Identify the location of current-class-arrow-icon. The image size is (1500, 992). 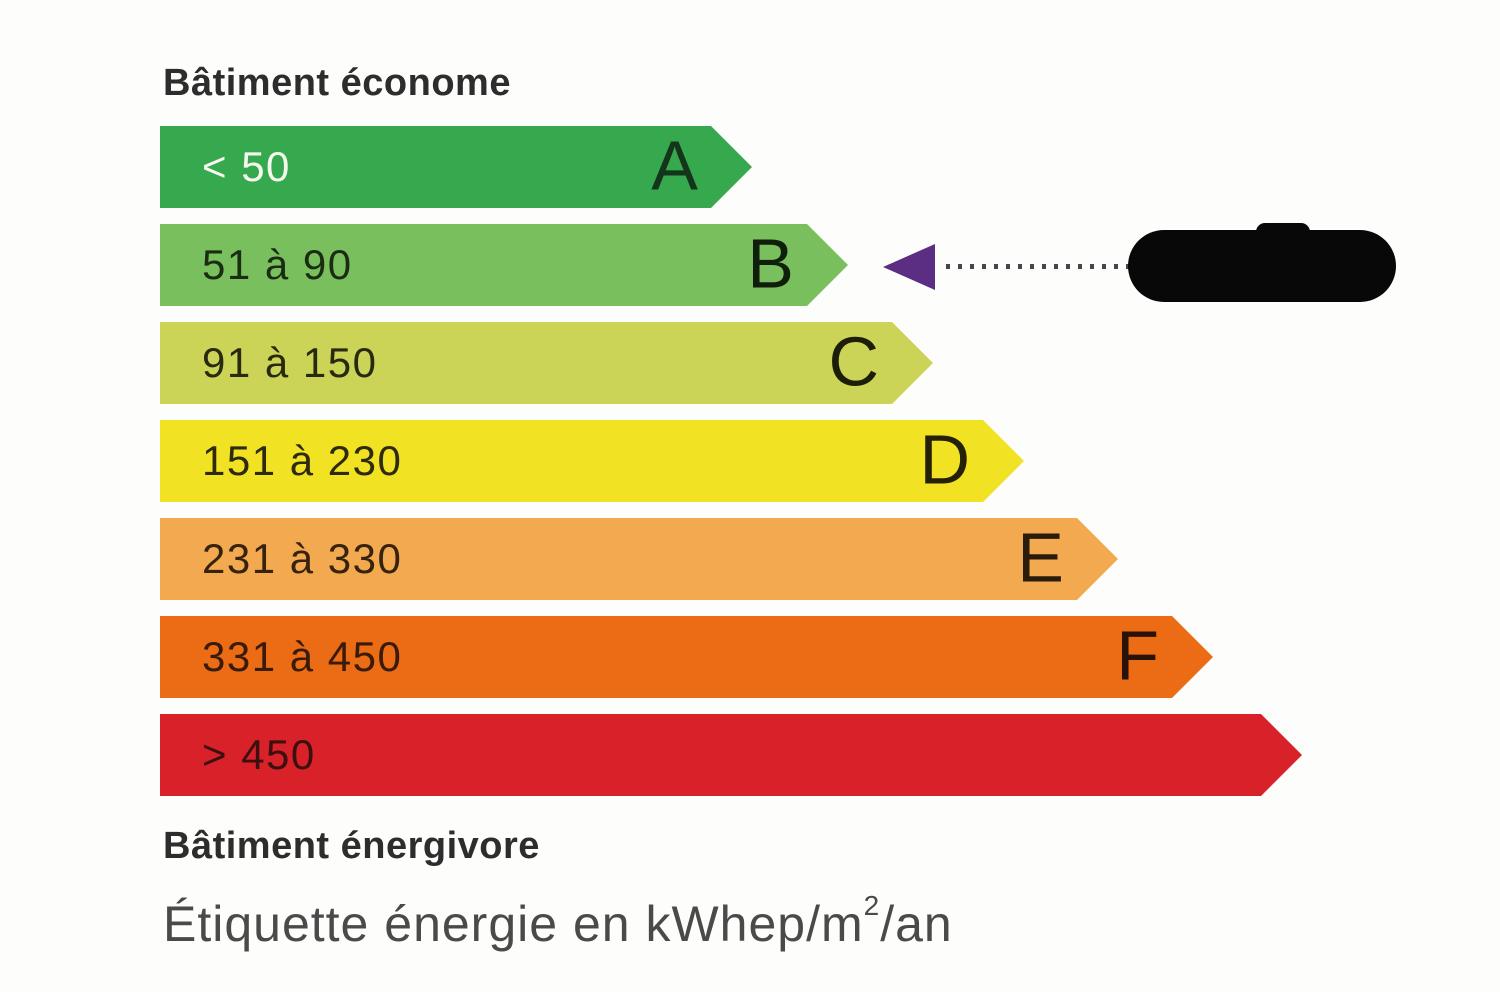
(909, 267).